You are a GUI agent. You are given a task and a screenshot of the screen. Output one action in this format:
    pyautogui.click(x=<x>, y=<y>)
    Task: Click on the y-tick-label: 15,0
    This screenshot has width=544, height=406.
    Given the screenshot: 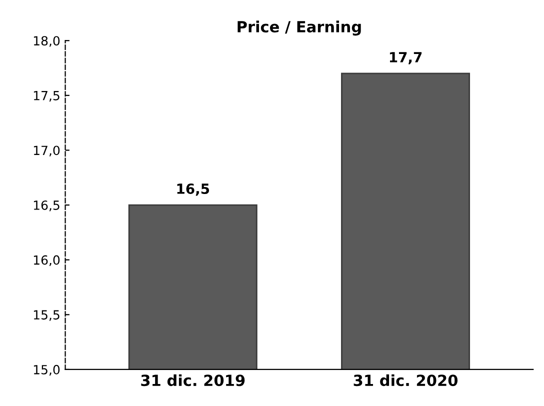 What is the action you would take?
    pyautogui.click(x=47, y=370)
    